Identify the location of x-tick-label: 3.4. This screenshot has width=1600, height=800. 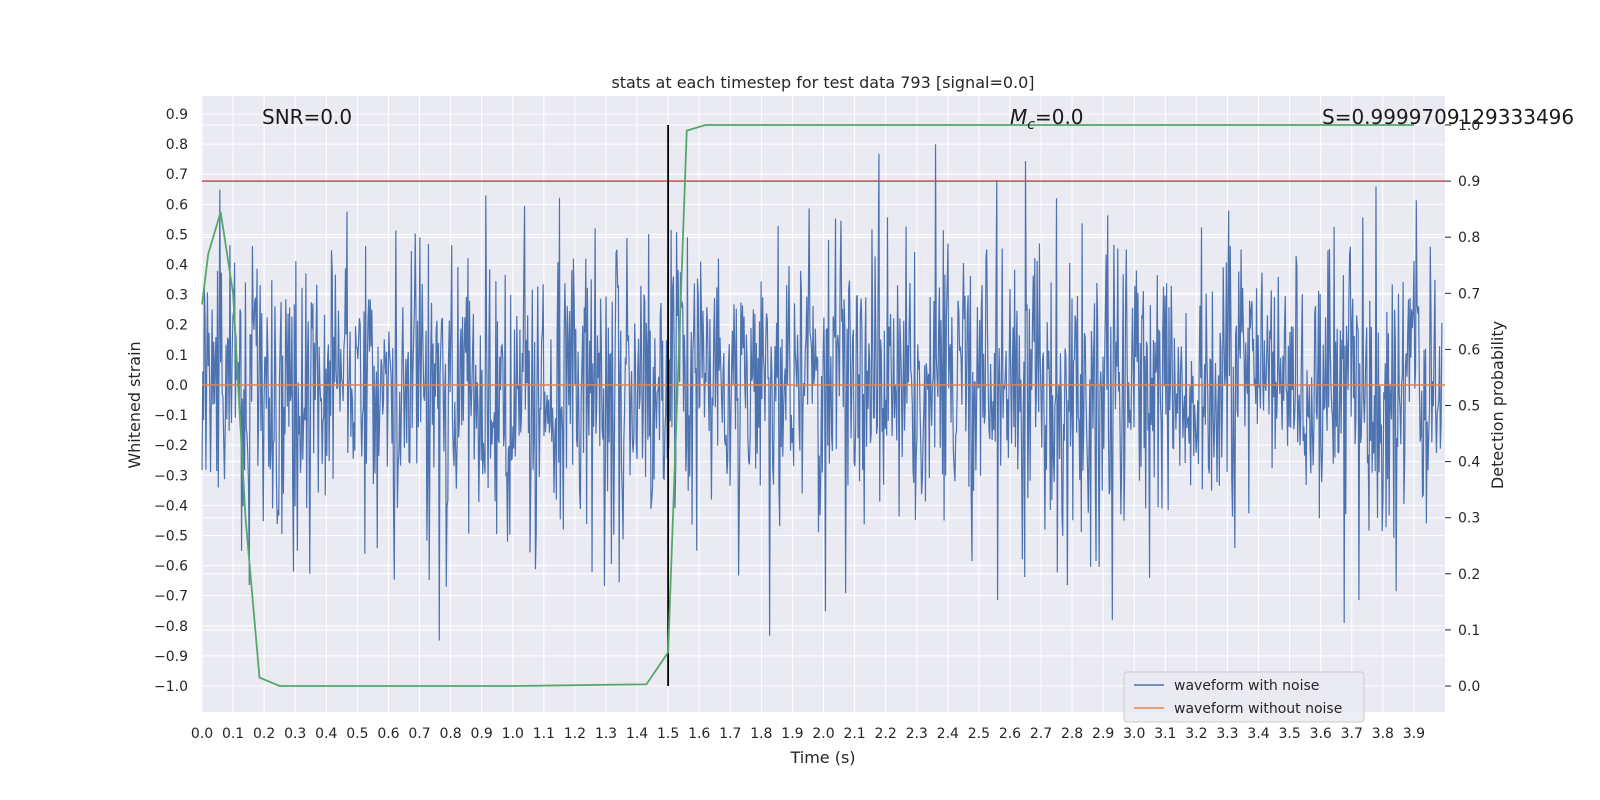
(1258, 734).